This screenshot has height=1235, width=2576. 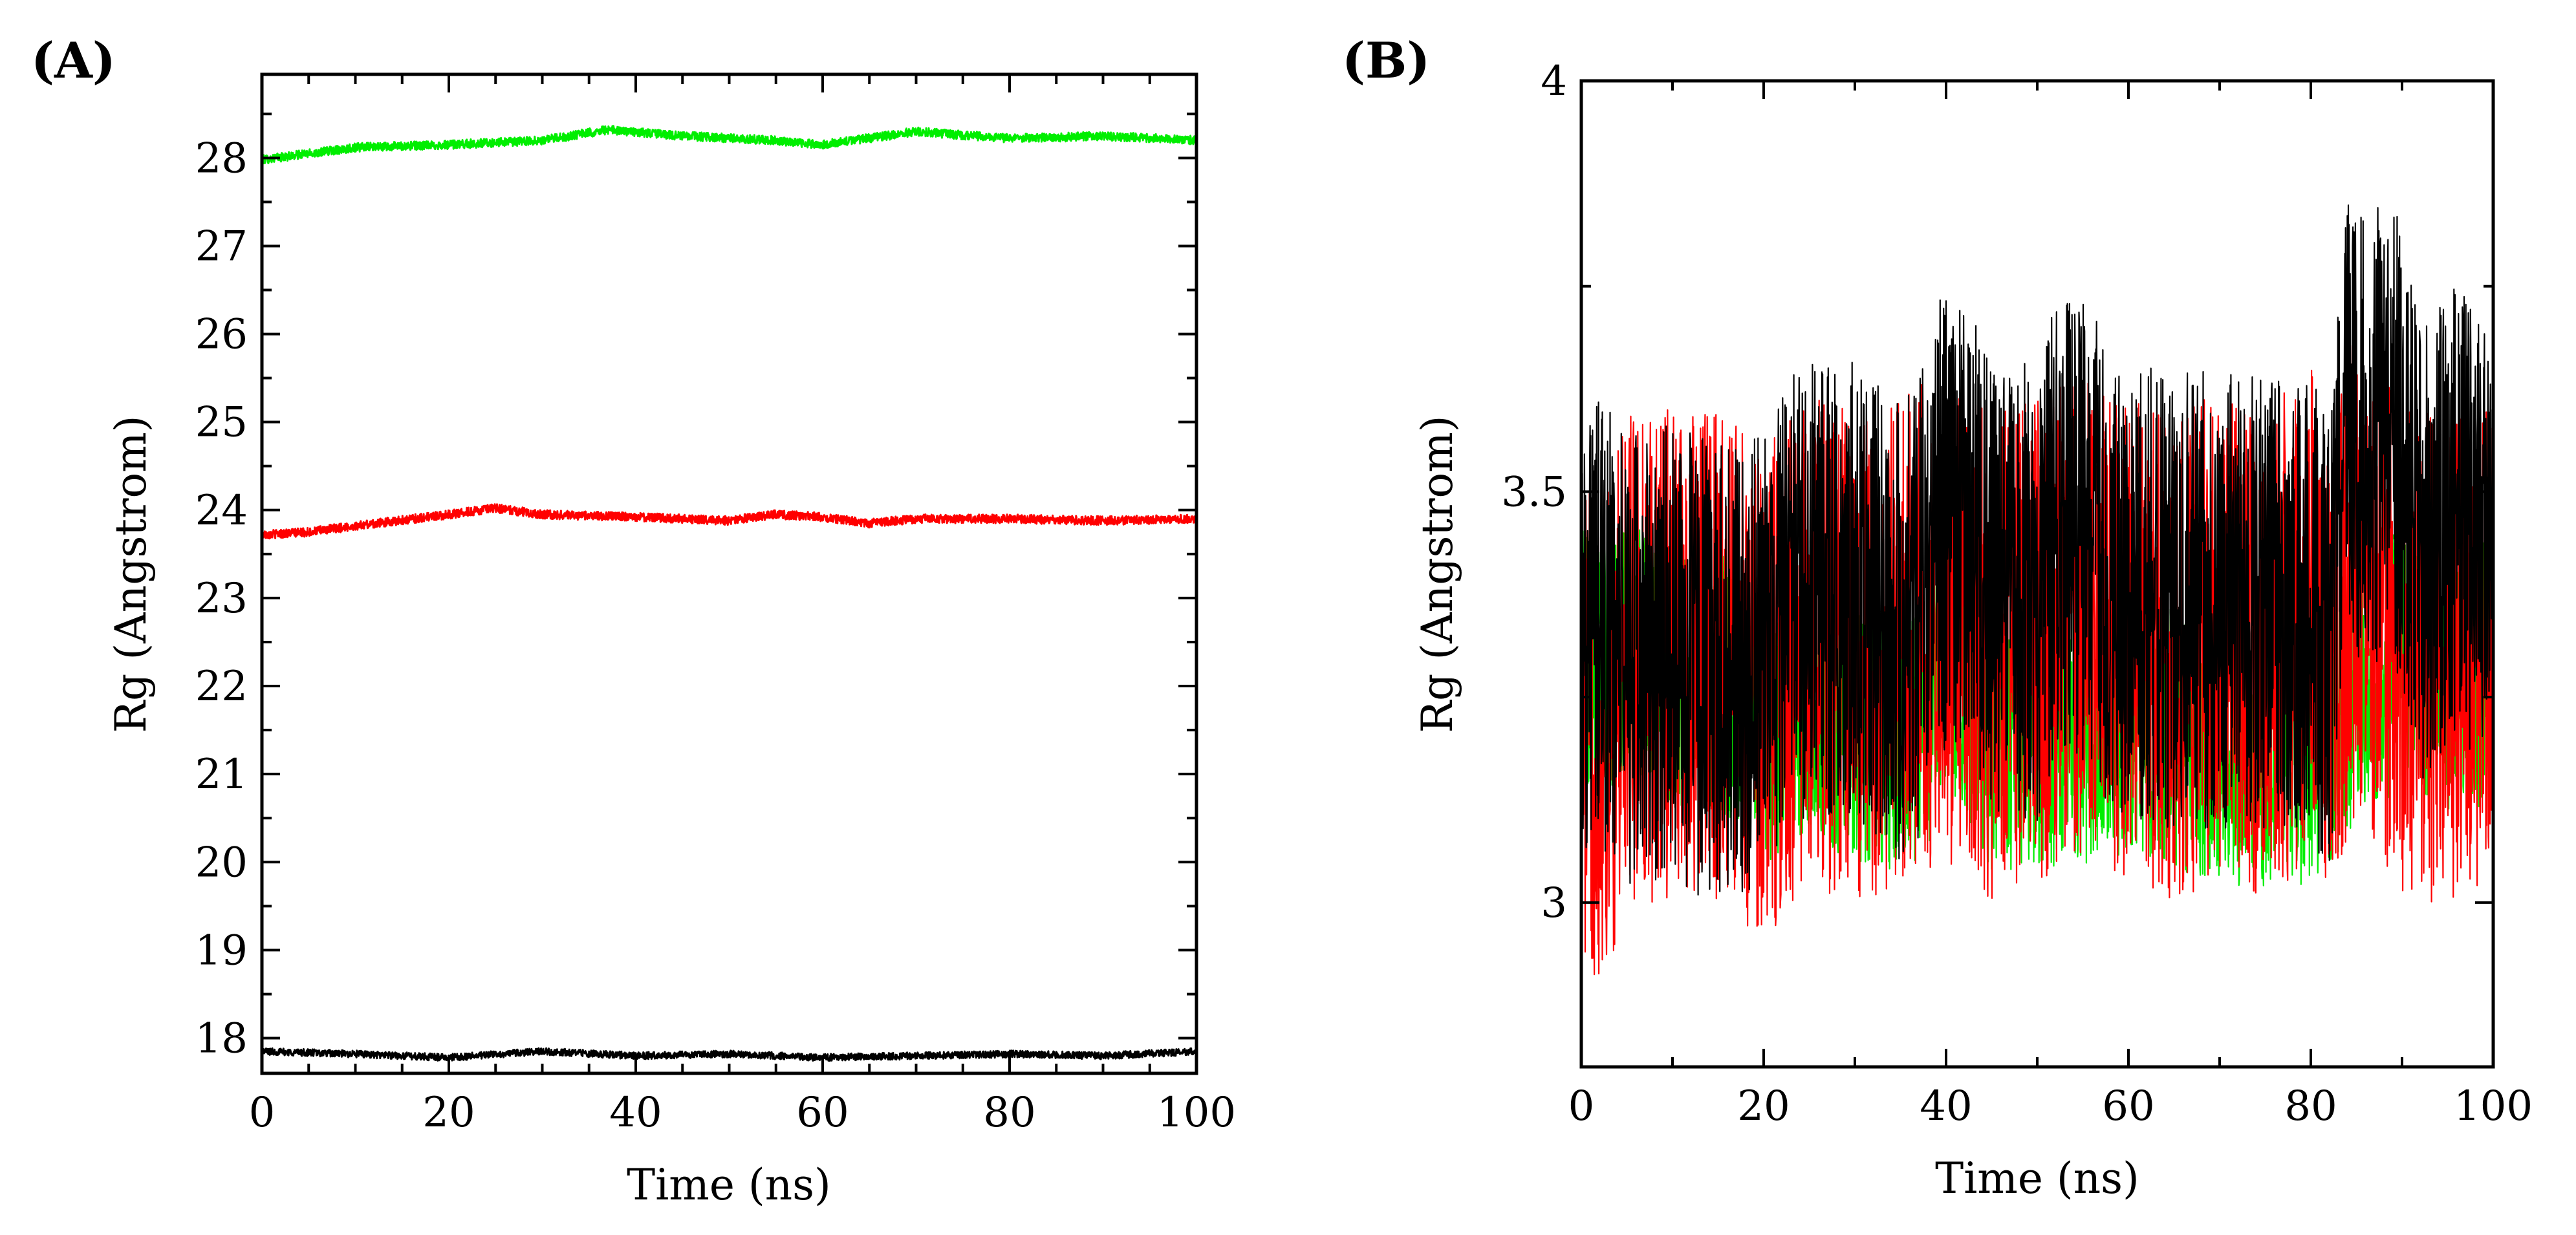 I want to click on panel-a-y-tick-labels: 18 19 20 21 22 23 24 25 26 27 28, so click(x=221, y=598).